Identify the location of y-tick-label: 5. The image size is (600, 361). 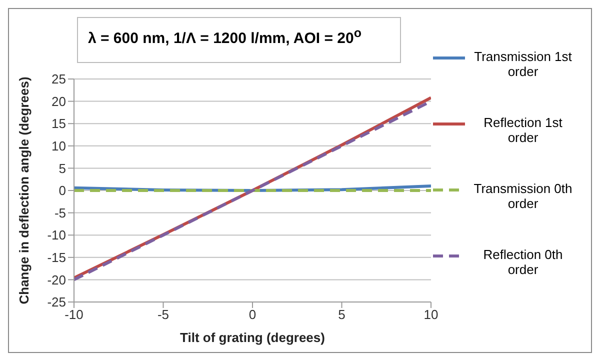
(62, 168).